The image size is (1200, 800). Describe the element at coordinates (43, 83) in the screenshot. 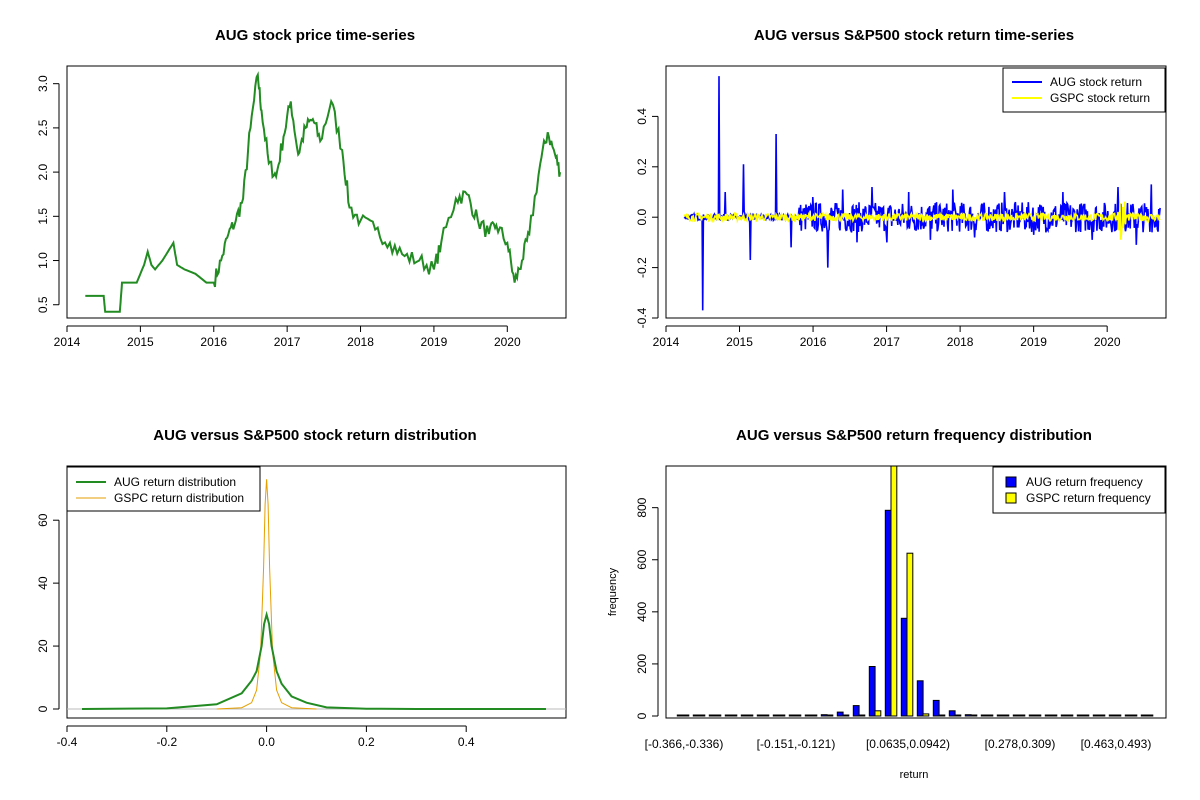

I see `y-tick-label: 3.0` at that location.